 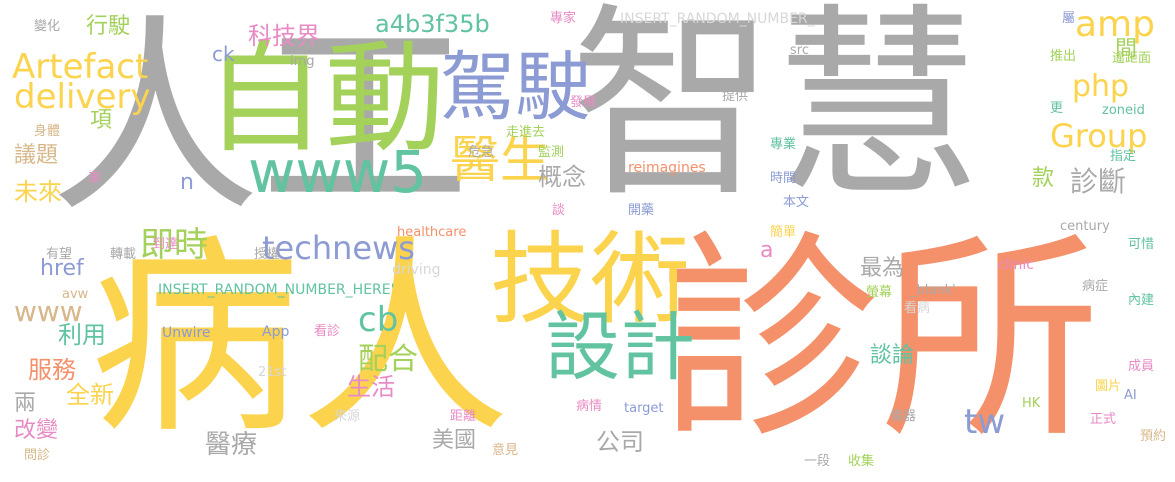 What do you see at coordinates (1085, 226) in the screenshot?
I see `word-century: century` at bounding box center [1085, 226].